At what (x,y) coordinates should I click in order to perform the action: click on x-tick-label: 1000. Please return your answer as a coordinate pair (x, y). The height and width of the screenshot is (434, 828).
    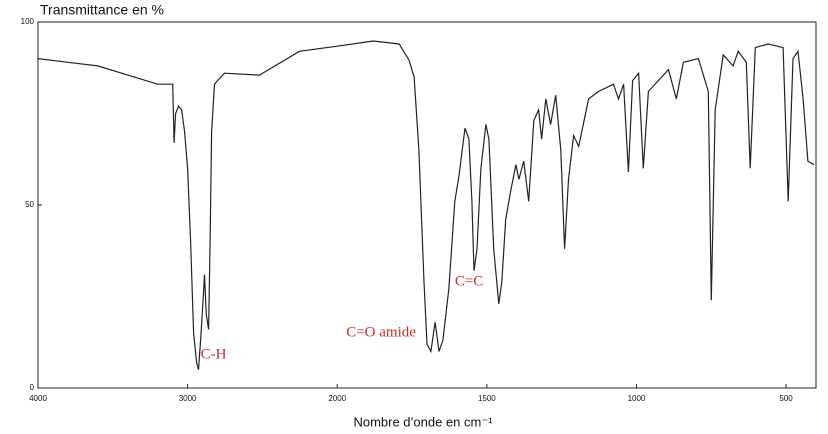
    Looking at the image, I should click on (637, 398).